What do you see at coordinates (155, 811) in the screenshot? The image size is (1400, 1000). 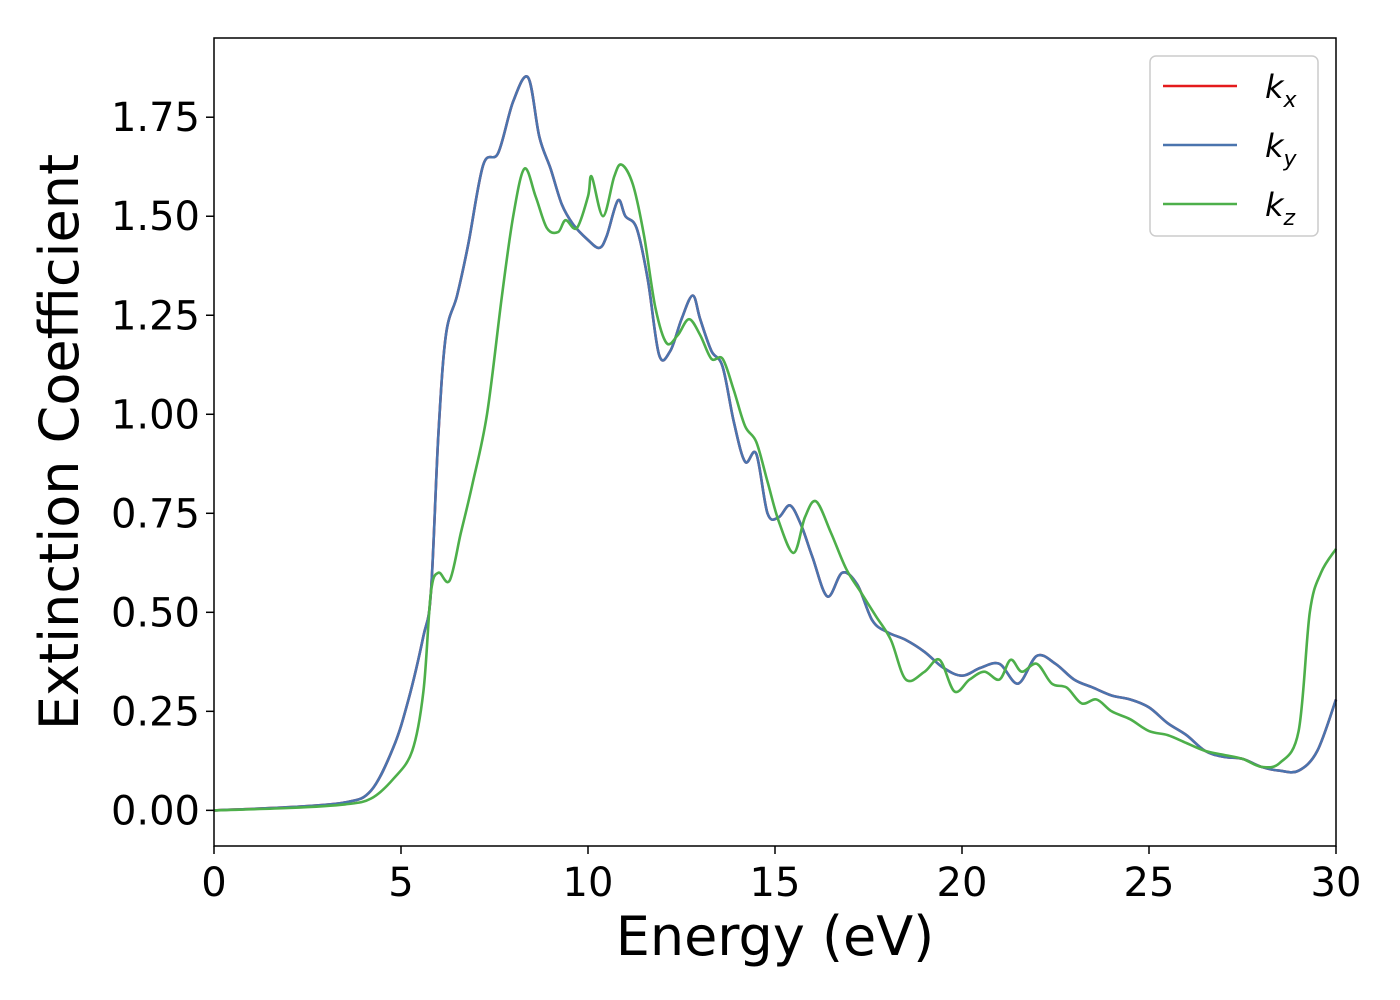 I see `y-tick-label: 0.00` at bounding box center [155, 811].